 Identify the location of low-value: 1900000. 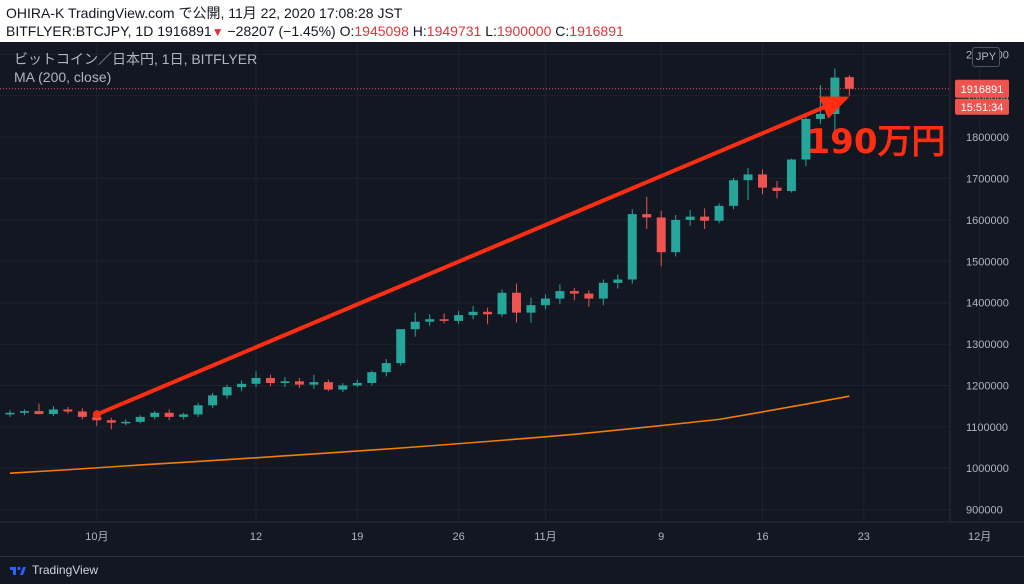
(524, 31).